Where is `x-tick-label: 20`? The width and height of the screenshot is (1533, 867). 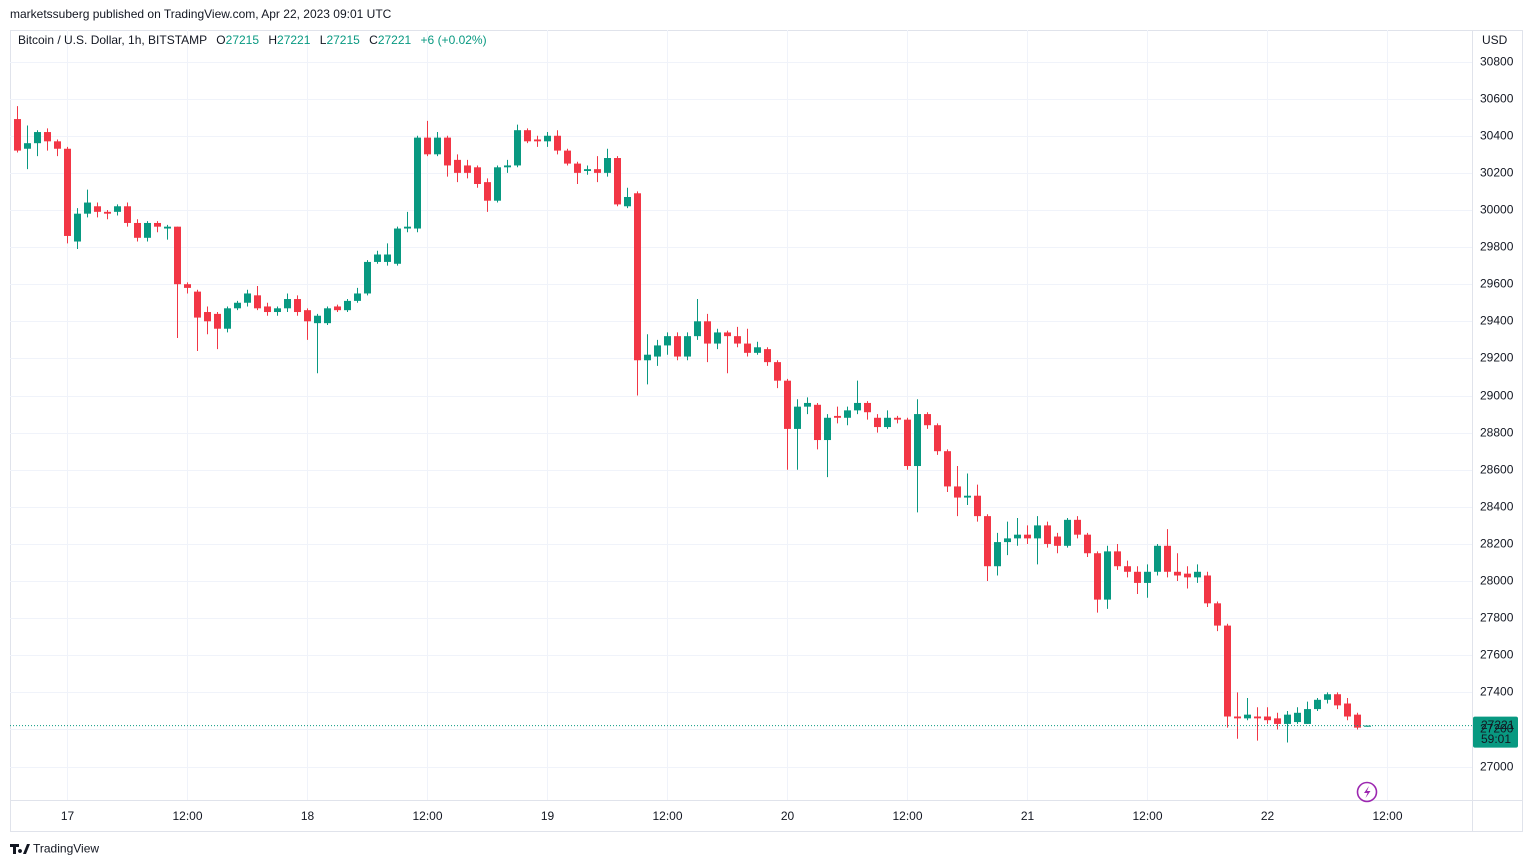 x-tick-label: 20 is located at coordinates (788, 816).